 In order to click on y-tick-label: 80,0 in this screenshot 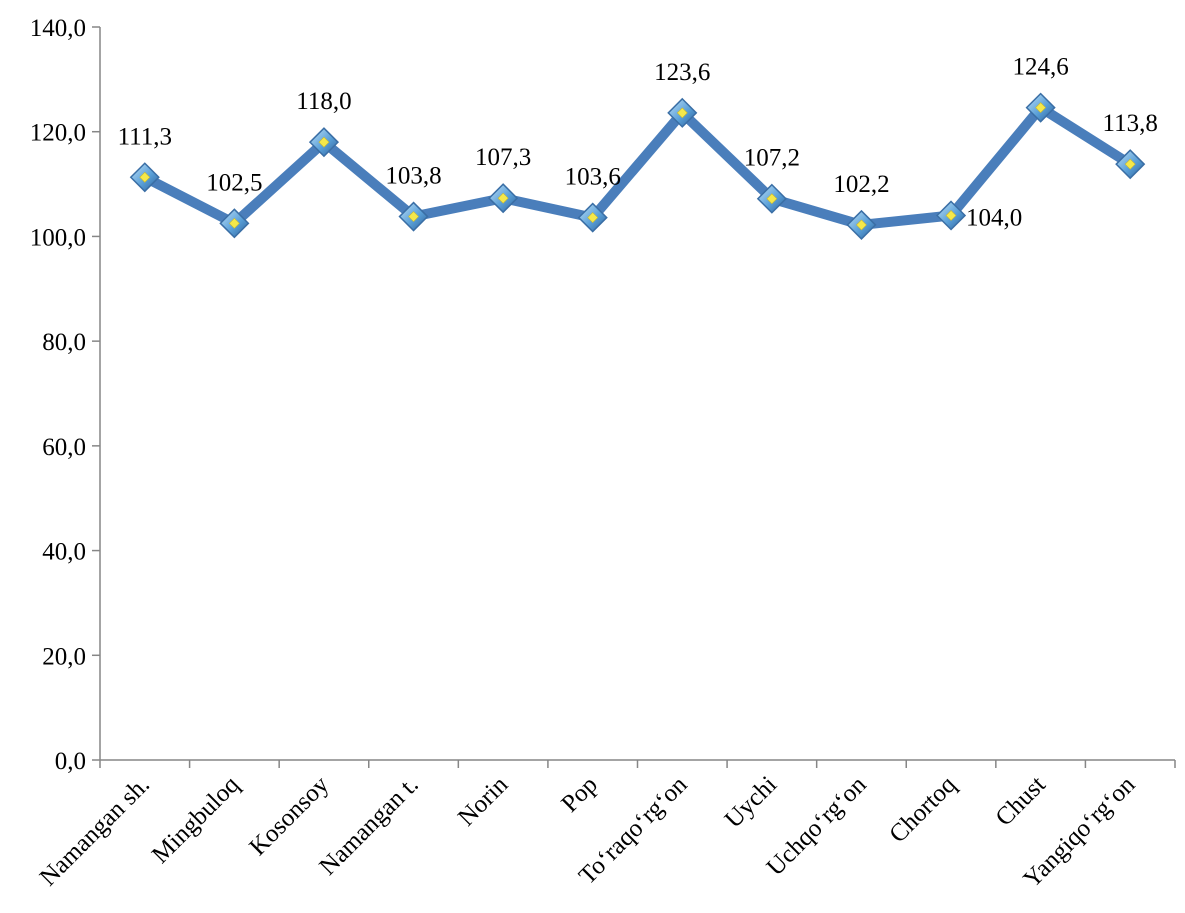, I will do `click(64, 342)`.